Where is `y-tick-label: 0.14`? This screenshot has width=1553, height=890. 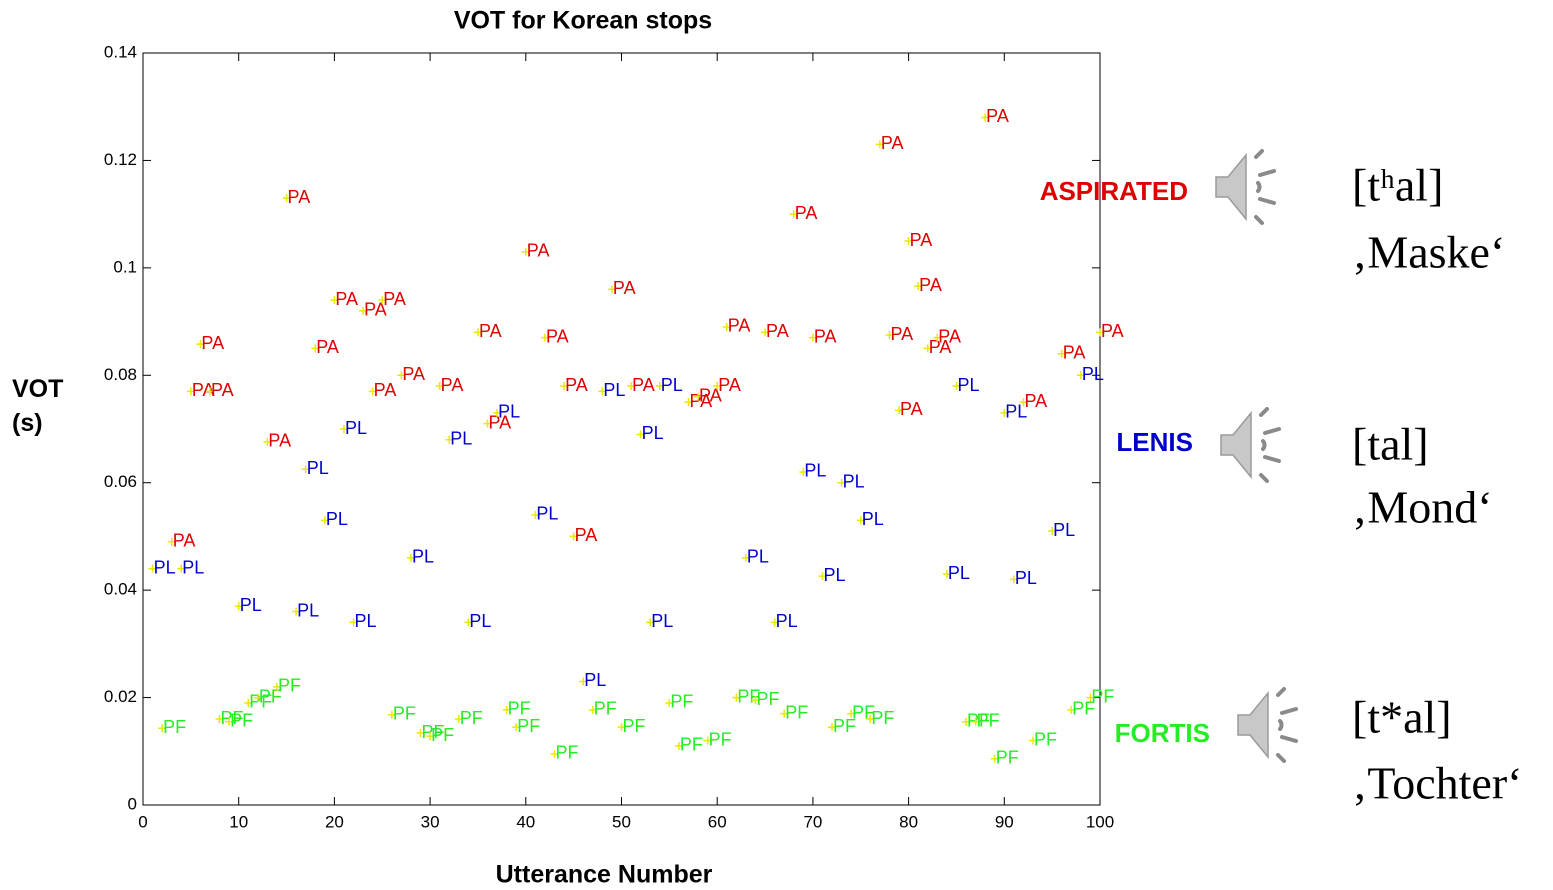
y-tick-label: 0.14 is located at coordinates (120, 51).